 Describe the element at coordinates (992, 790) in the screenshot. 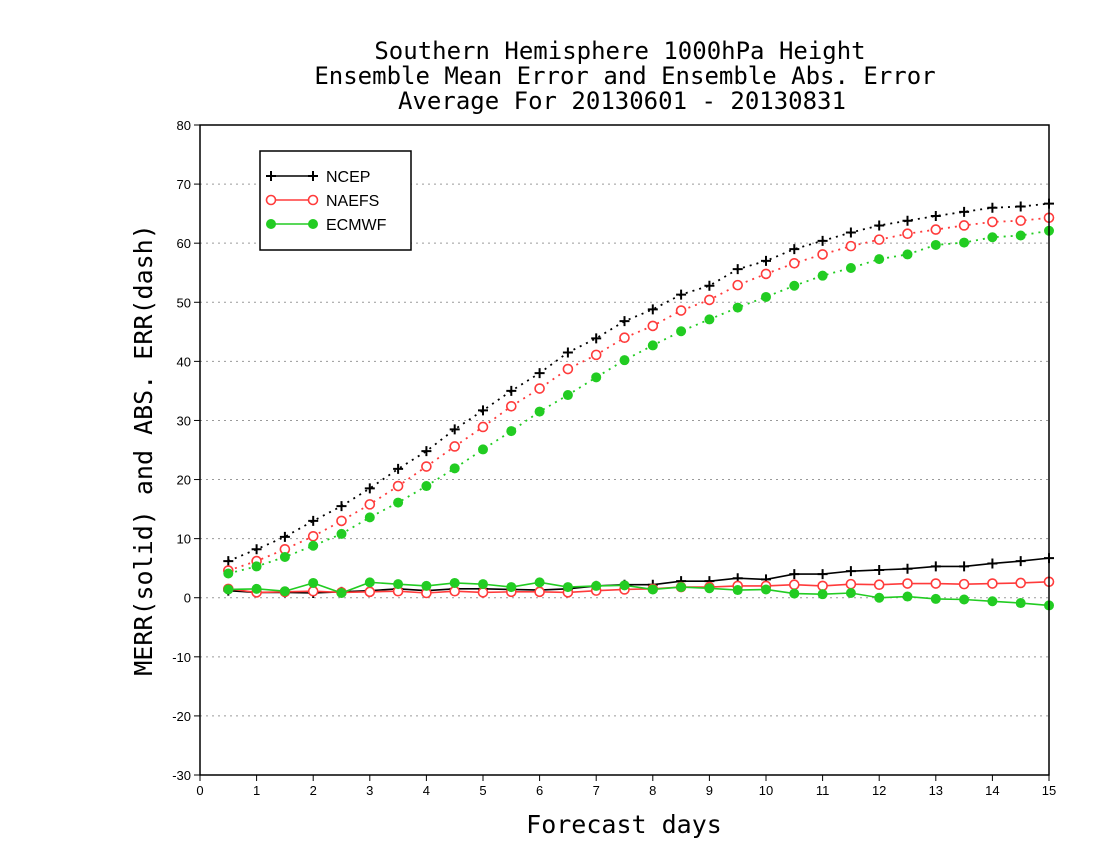

I see `x-tick-label: 14` at that location.